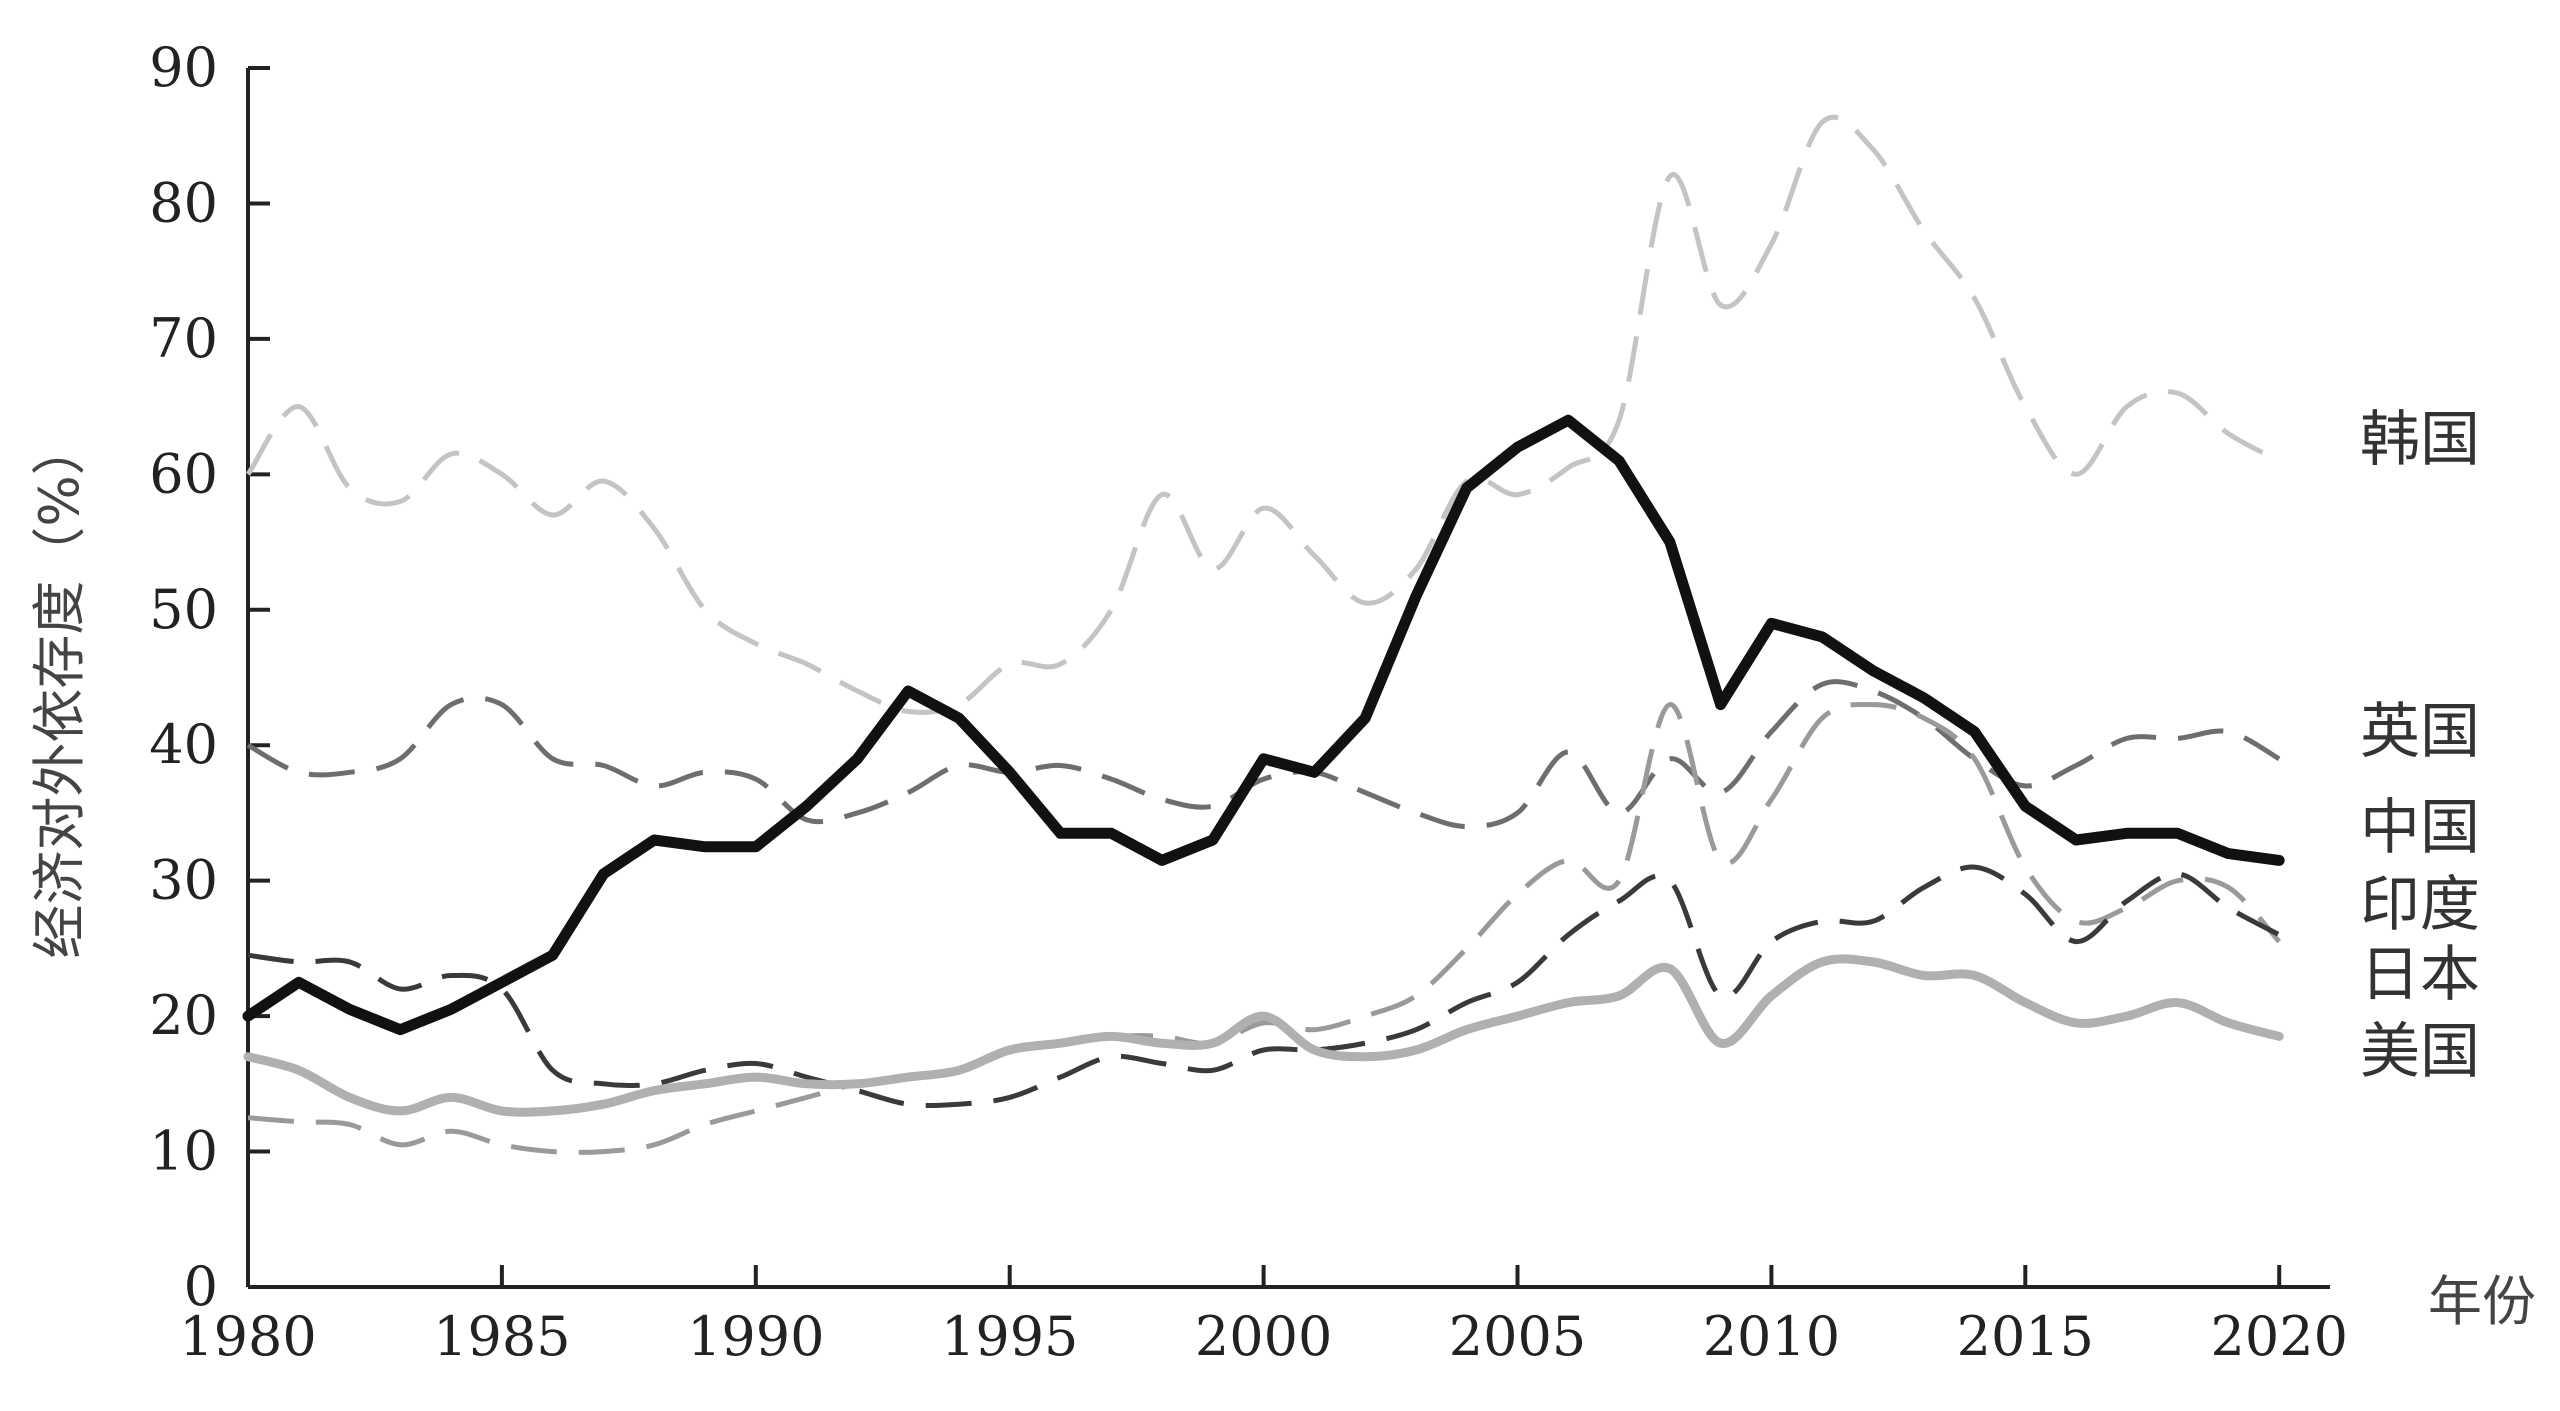 Image resolution: width=2560 pixels, height=1411 pixels. I want to click on y-axis-title: 经济对外依存度（%）, so click(59, 689).